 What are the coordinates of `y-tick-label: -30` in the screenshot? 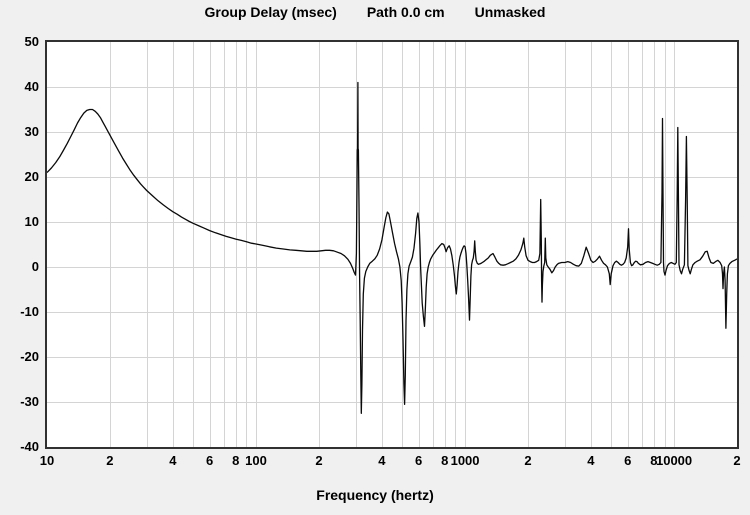 It's located at (29, 401).